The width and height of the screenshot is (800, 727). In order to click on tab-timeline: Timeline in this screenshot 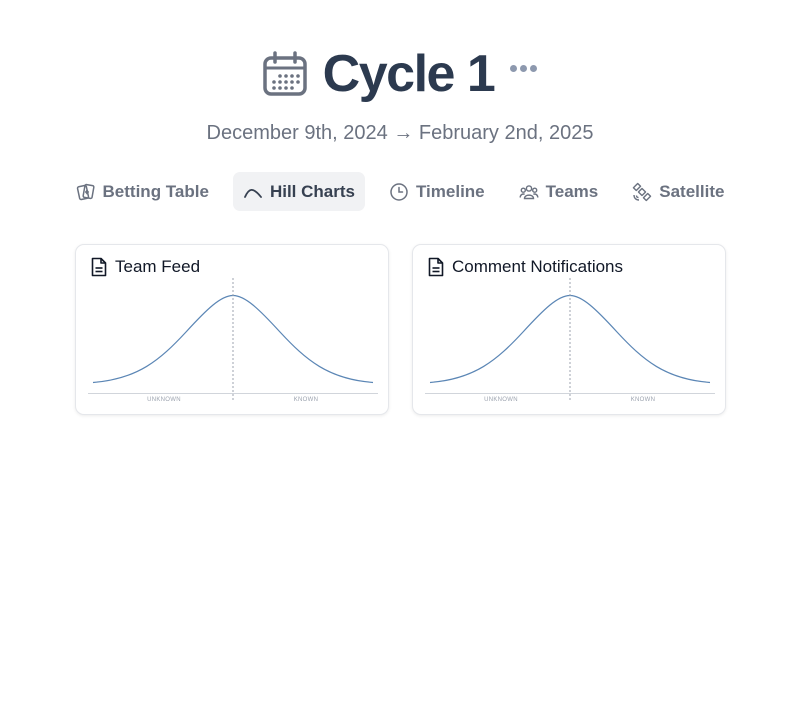, I will do `click(437, 191)`.